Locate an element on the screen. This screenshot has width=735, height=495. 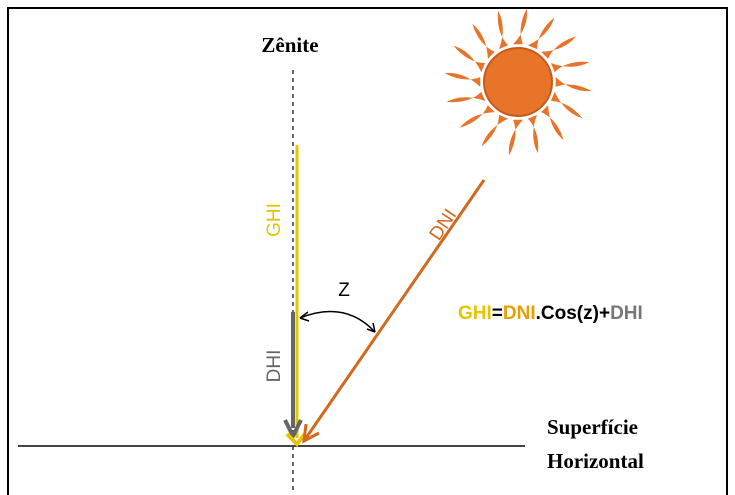
surface-label: Horizontal is located at coordinates (595, 461).